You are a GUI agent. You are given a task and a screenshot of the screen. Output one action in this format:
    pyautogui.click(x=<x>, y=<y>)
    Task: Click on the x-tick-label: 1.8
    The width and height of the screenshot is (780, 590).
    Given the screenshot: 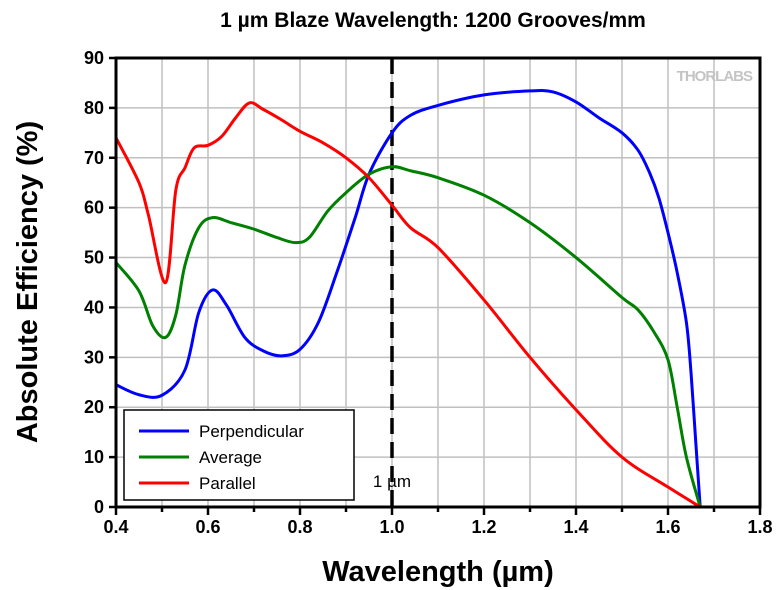 What is the action you would take?
    pyautogui.click(x=759, y=527)
    